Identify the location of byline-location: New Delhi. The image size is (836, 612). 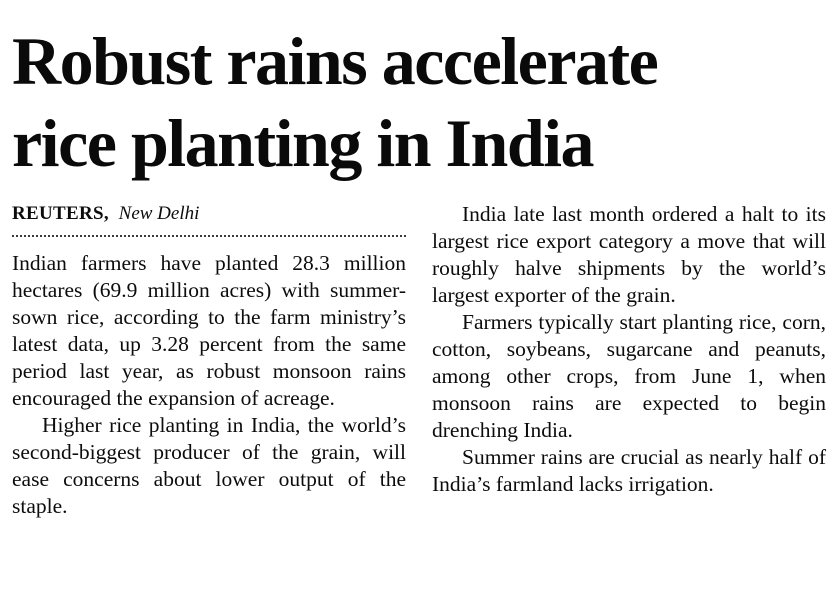
(159, 213).